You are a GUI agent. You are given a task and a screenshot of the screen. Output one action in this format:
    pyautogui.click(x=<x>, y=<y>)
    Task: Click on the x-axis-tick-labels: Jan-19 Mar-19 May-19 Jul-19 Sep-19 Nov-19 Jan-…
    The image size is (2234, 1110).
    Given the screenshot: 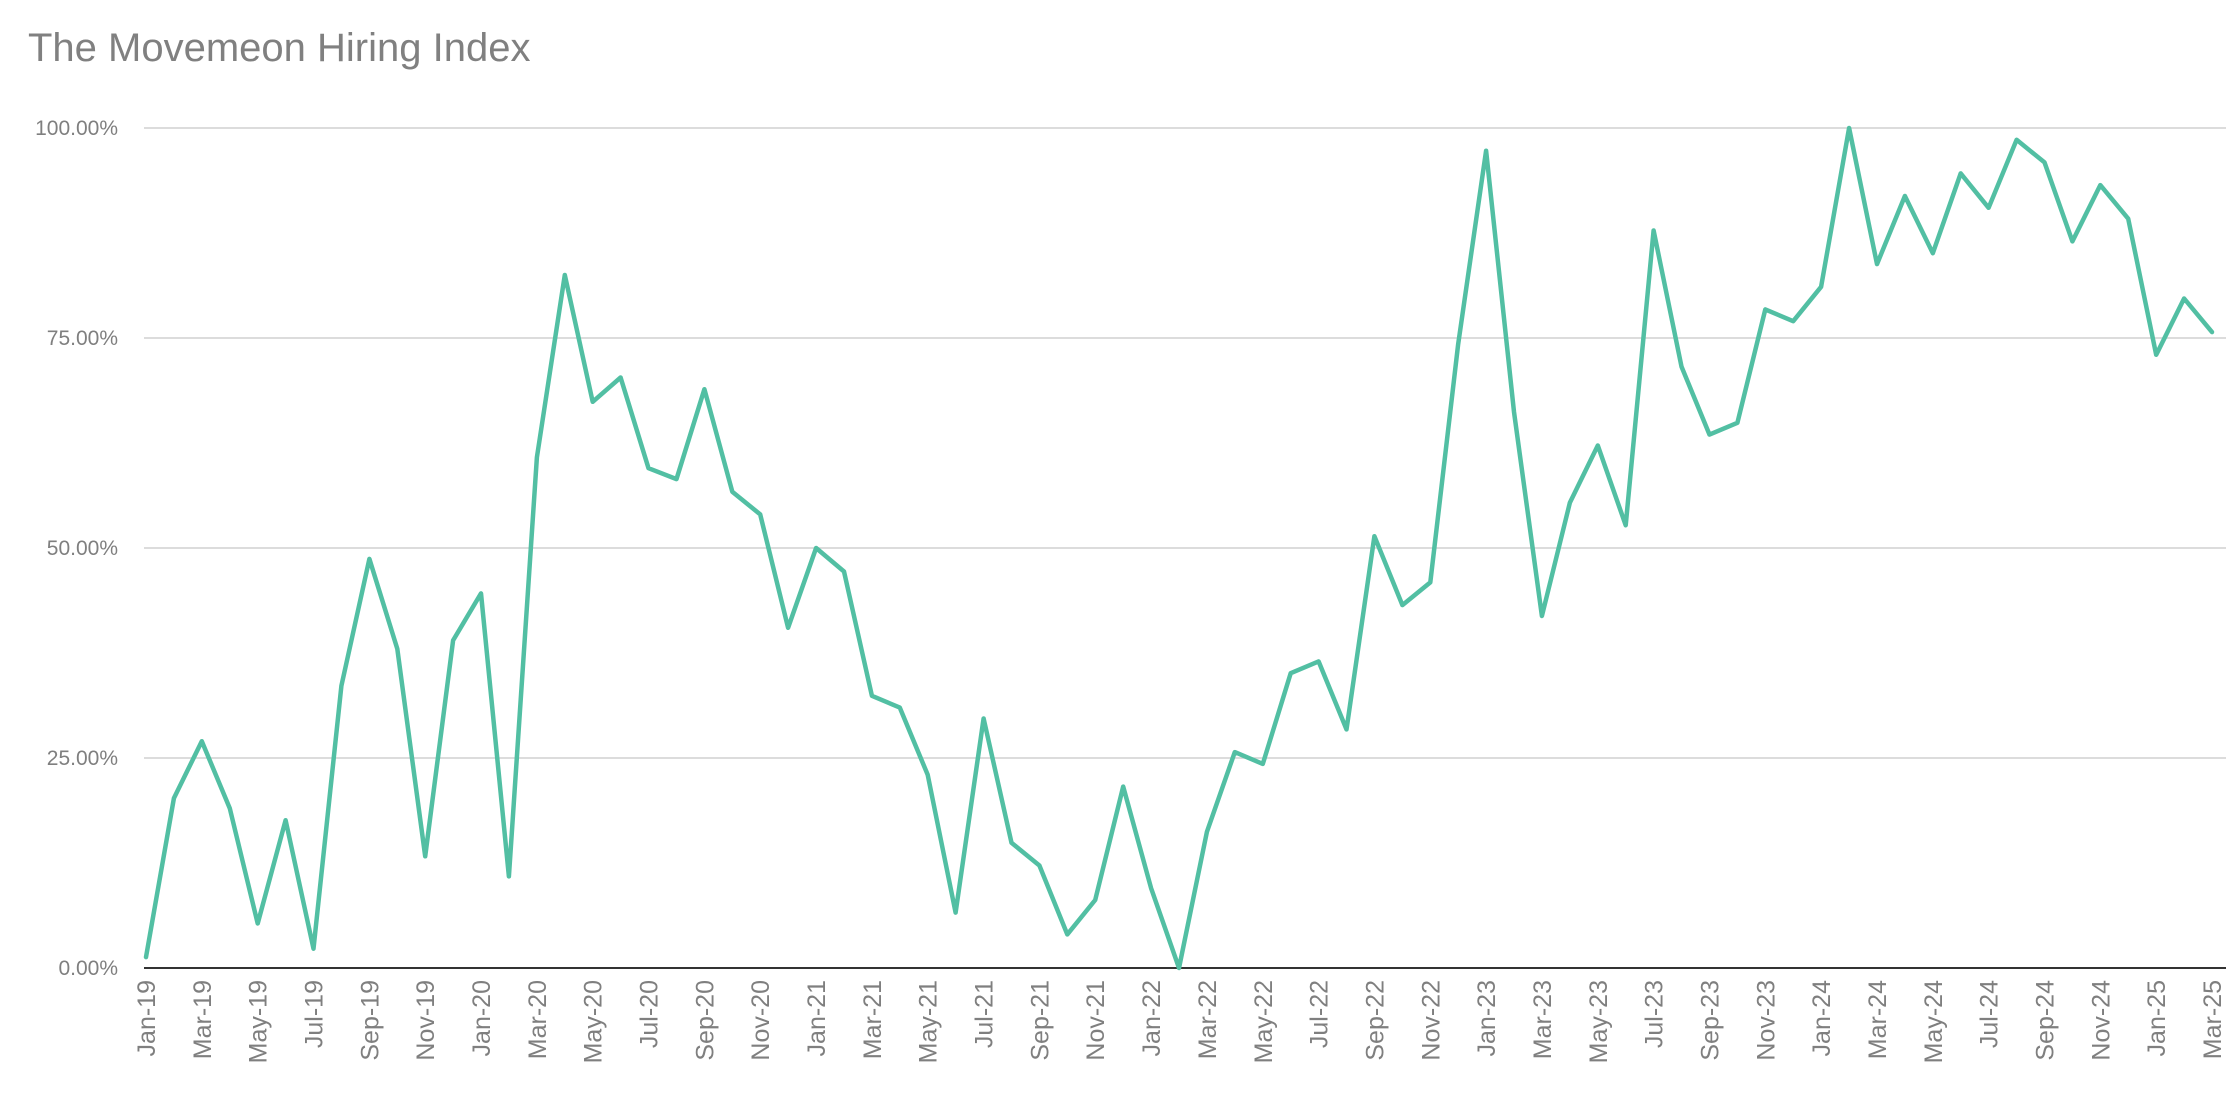 What is the action you would take?
    pyautogui.click(x=1180, y=1021)
    